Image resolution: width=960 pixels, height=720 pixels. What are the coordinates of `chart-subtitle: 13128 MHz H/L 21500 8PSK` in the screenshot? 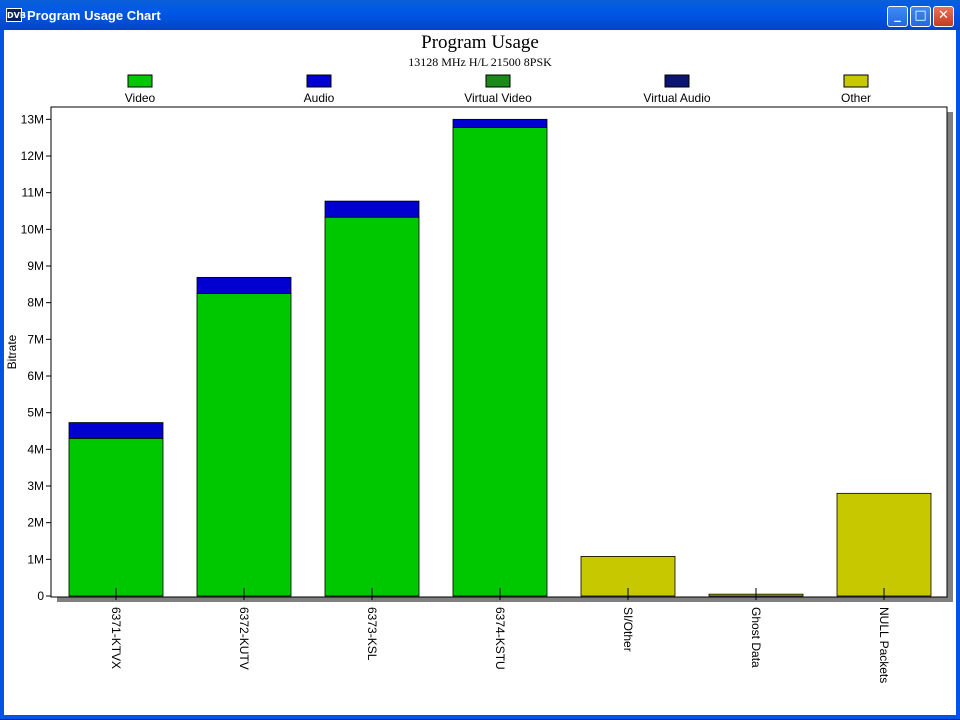 It's located at (480, 62).